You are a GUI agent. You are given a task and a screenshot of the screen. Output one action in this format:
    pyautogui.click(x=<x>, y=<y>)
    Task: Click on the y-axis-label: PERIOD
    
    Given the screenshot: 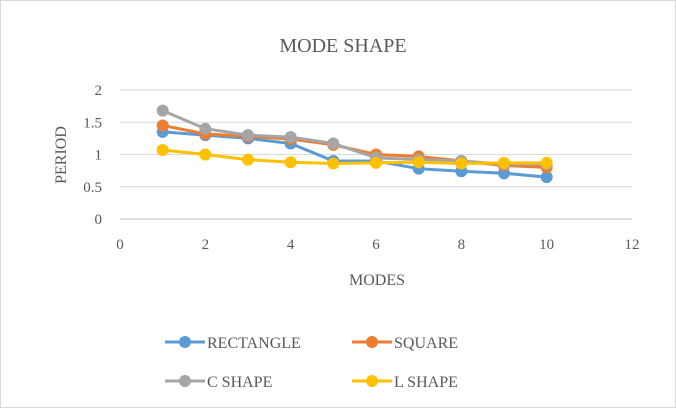 What is the action you would take?
    pyautogui.click(x=61, y=155)
    